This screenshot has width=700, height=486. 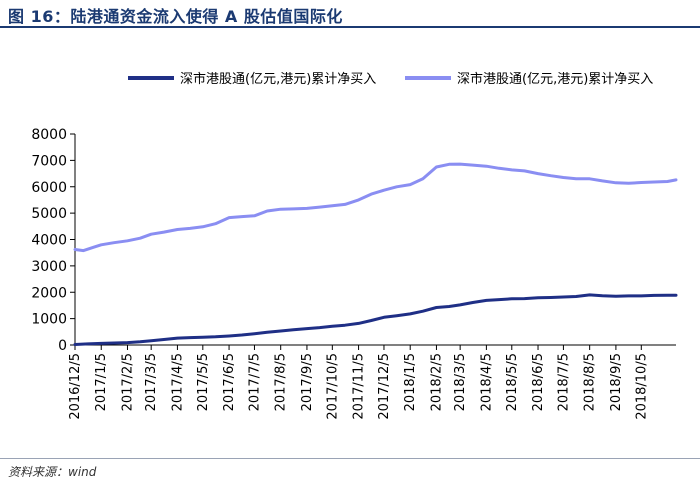 What do you see at coordinates (127, 382) in the screenshot?
I see `x-tick-label: 2017/2/5` at bounding box center [127, 382].